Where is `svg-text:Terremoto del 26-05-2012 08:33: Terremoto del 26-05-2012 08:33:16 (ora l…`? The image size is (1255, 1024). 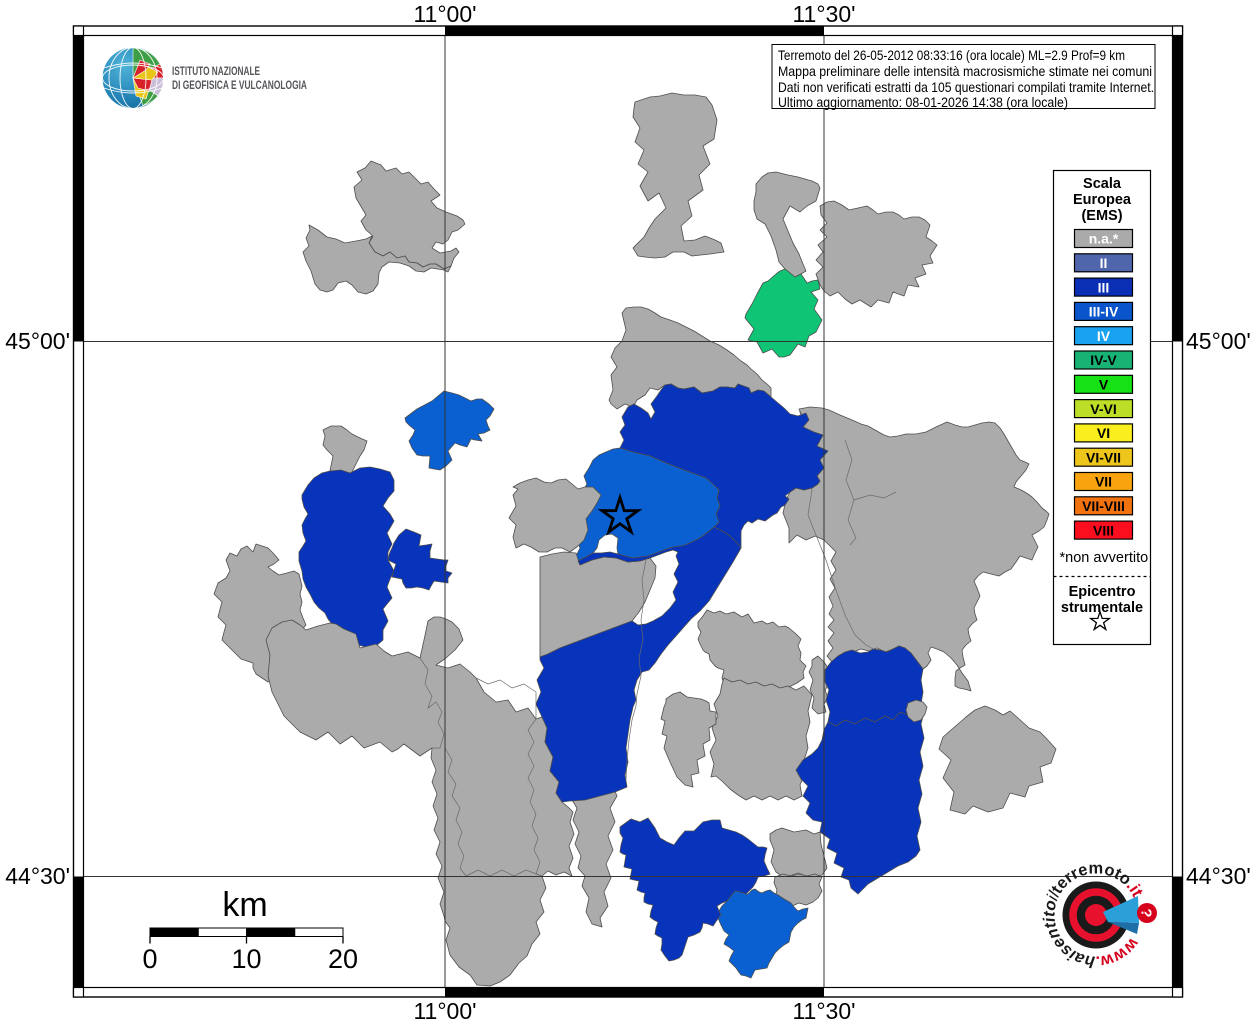
svg-text:Terremoto del 26-05-2012 08:33: Terremoto del 26-05-2012 08:33:16 (ora l… is located at coordinates (951, 55).